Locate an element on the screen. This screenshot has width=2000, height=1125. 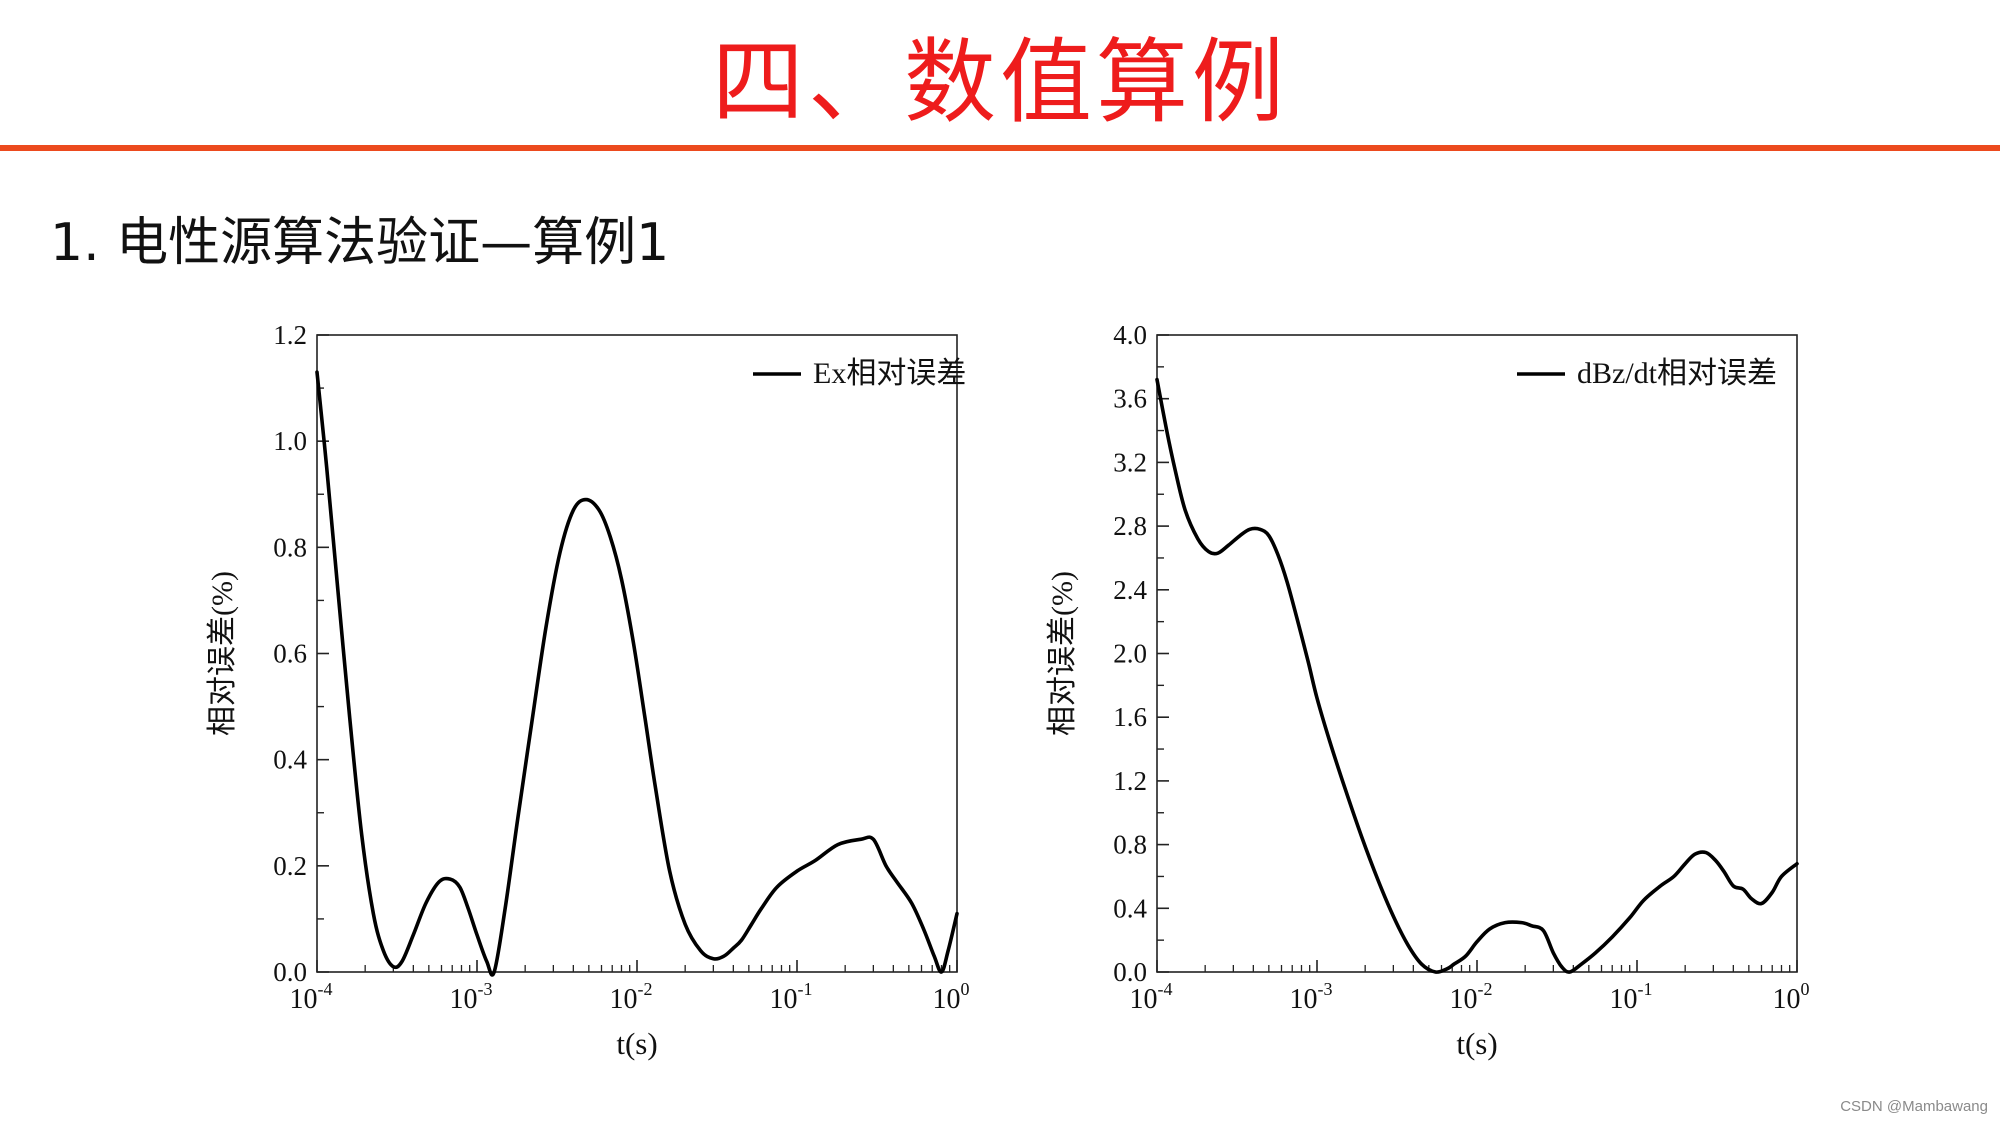
slide-title: 四、数值算例 is located at coordinates (999, 82).